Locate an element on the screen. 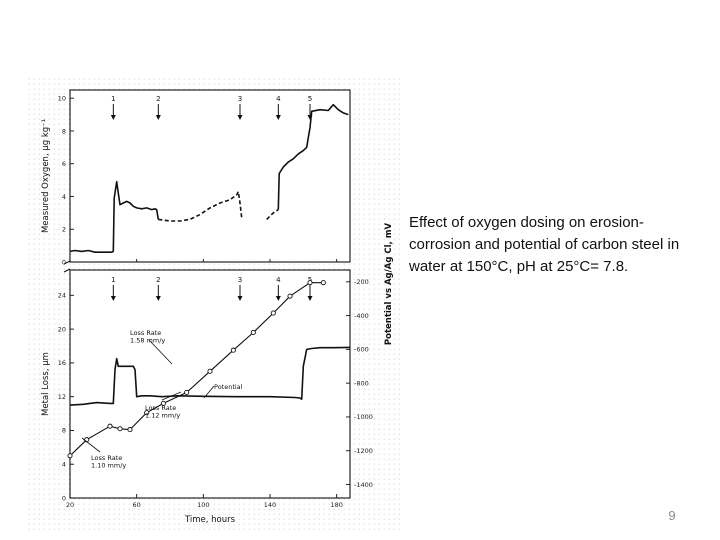 The width and height of the screenshot is (720, 540). top-y-tick-label: 10 is located at coordinates (62, 98).